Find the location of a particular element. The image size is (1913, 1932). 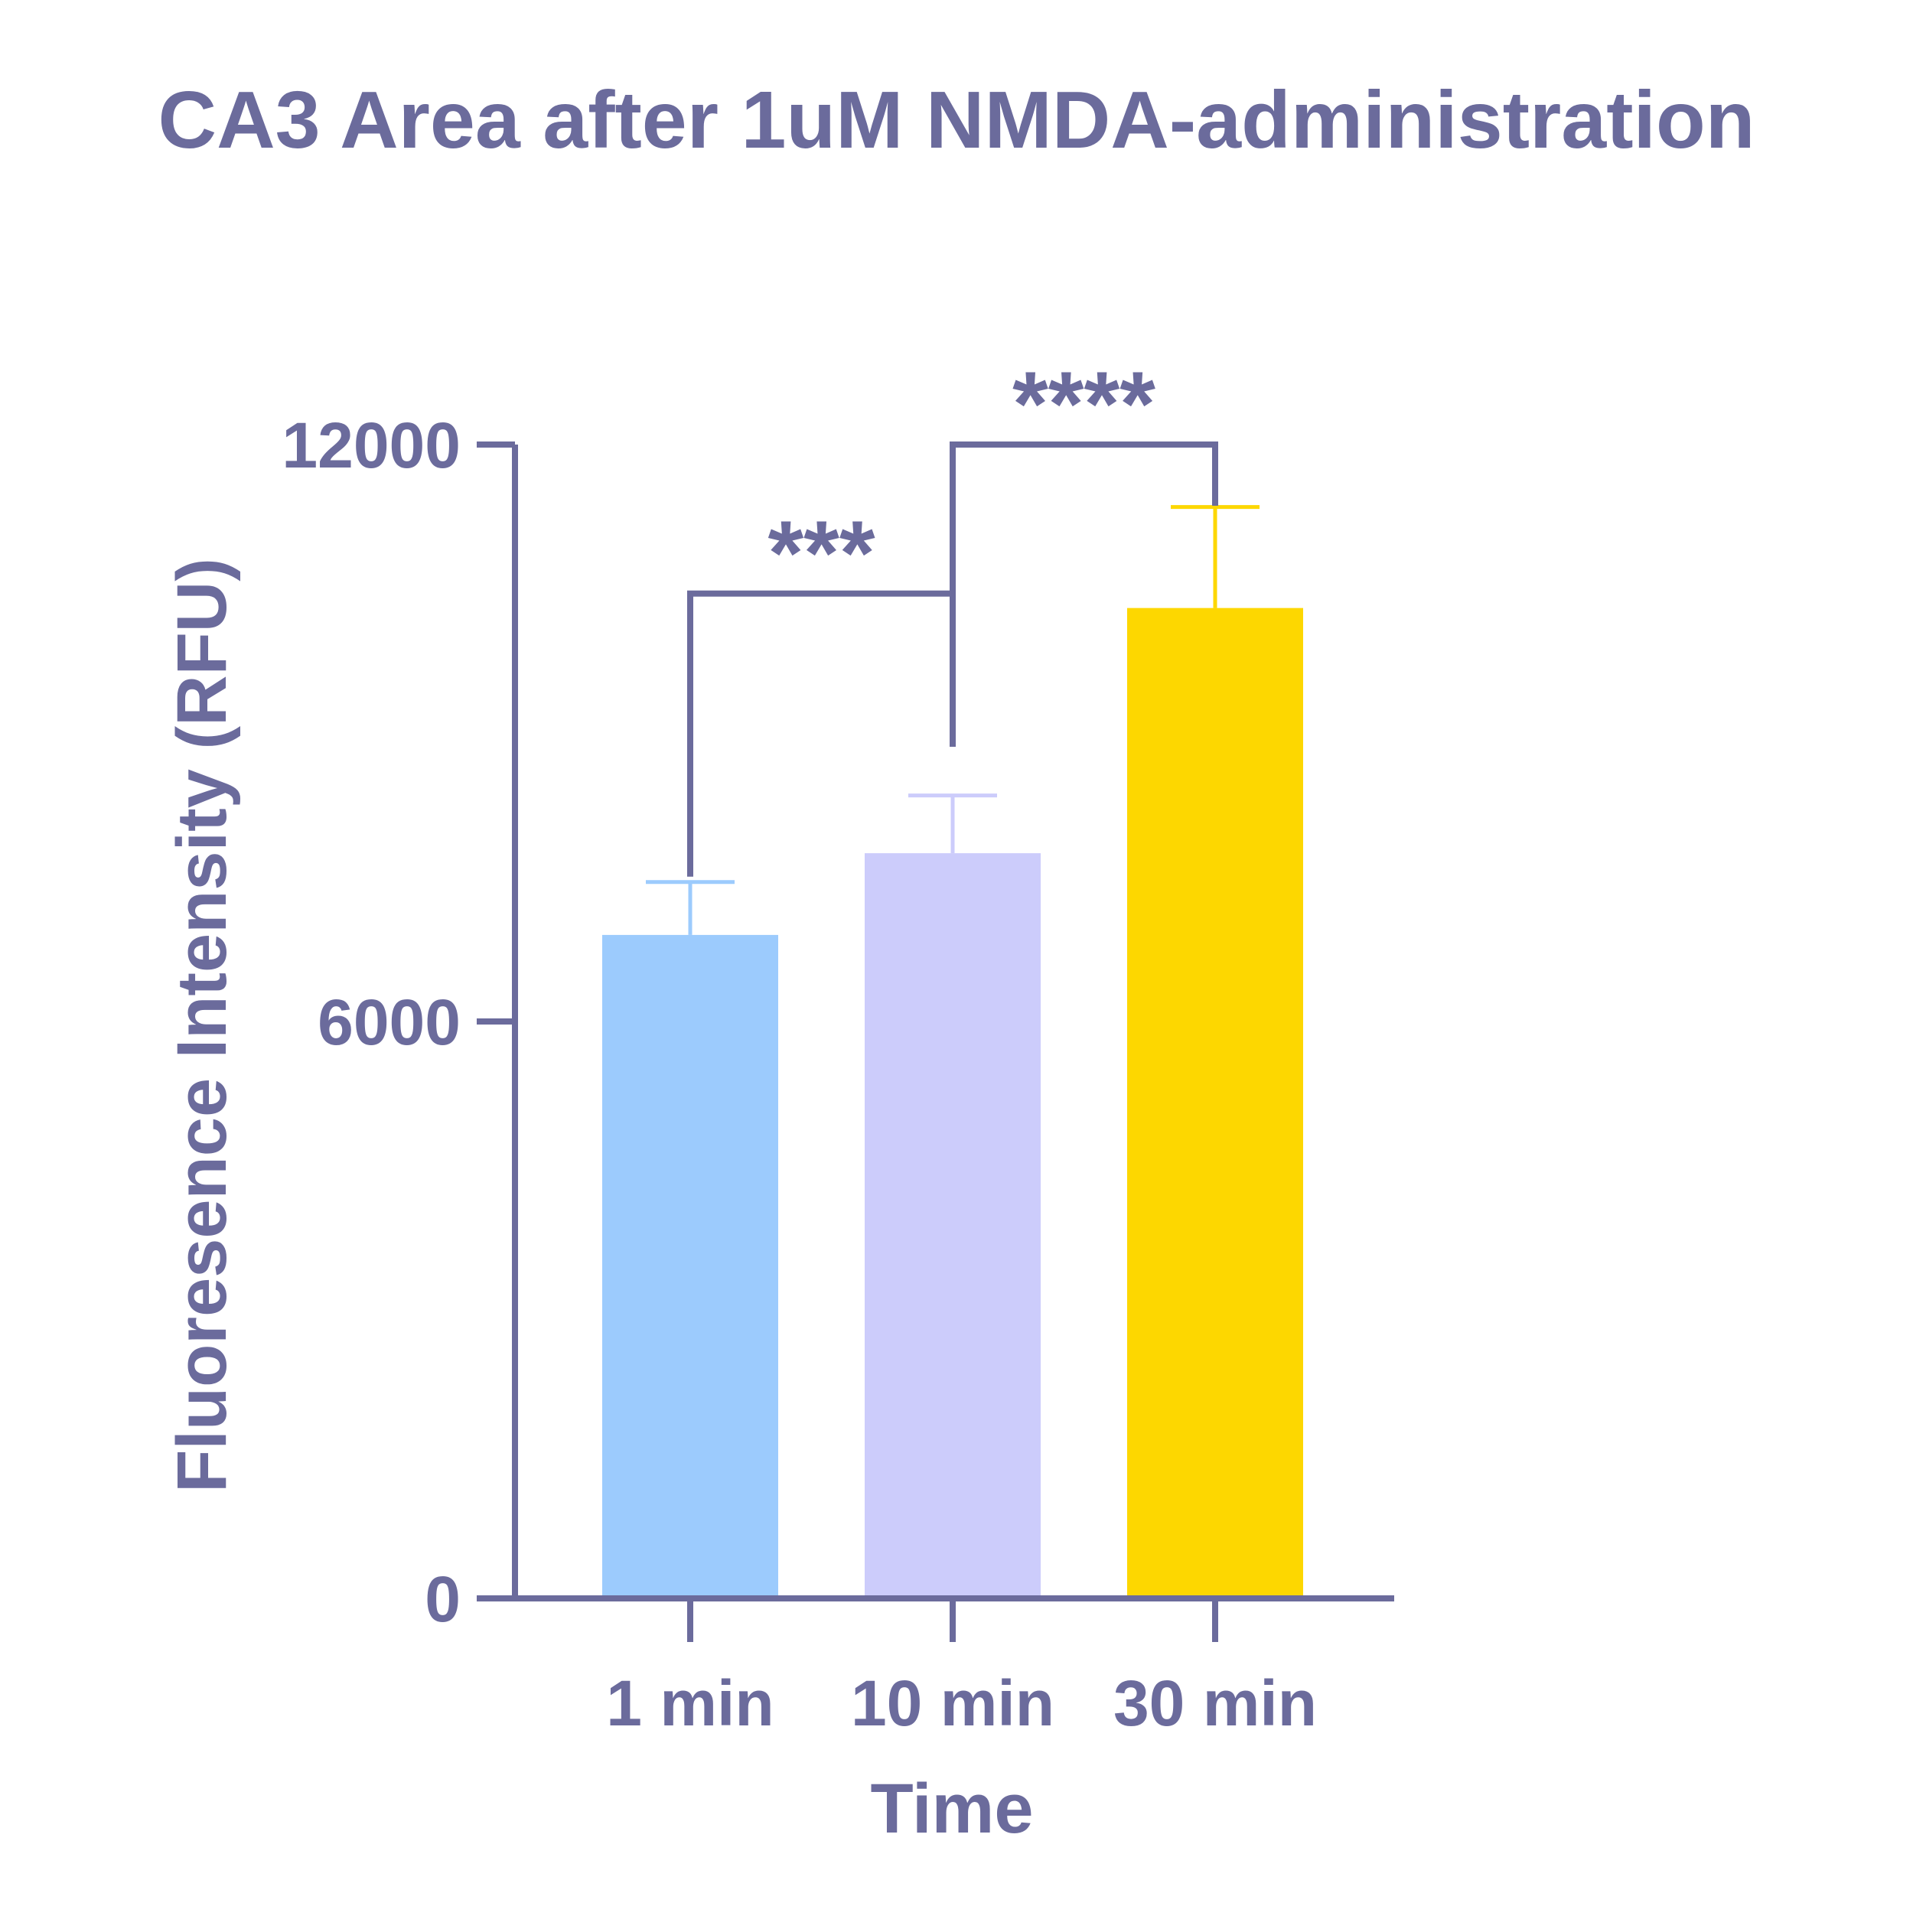

significance-label-1: *** is located at coordinates (821, 553).